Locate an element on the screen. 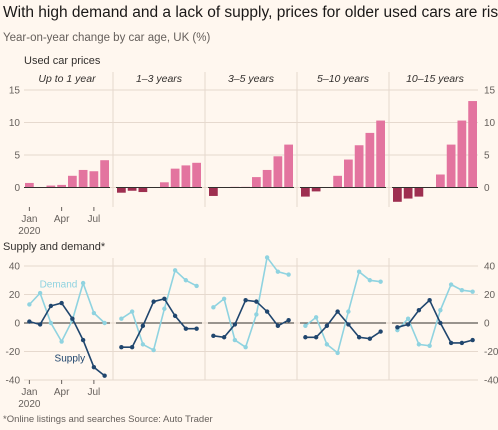 Image resolution: width=498 pixels, height=430 pixels. panel-title: 10–15 years is located at coordinates (435, 79).